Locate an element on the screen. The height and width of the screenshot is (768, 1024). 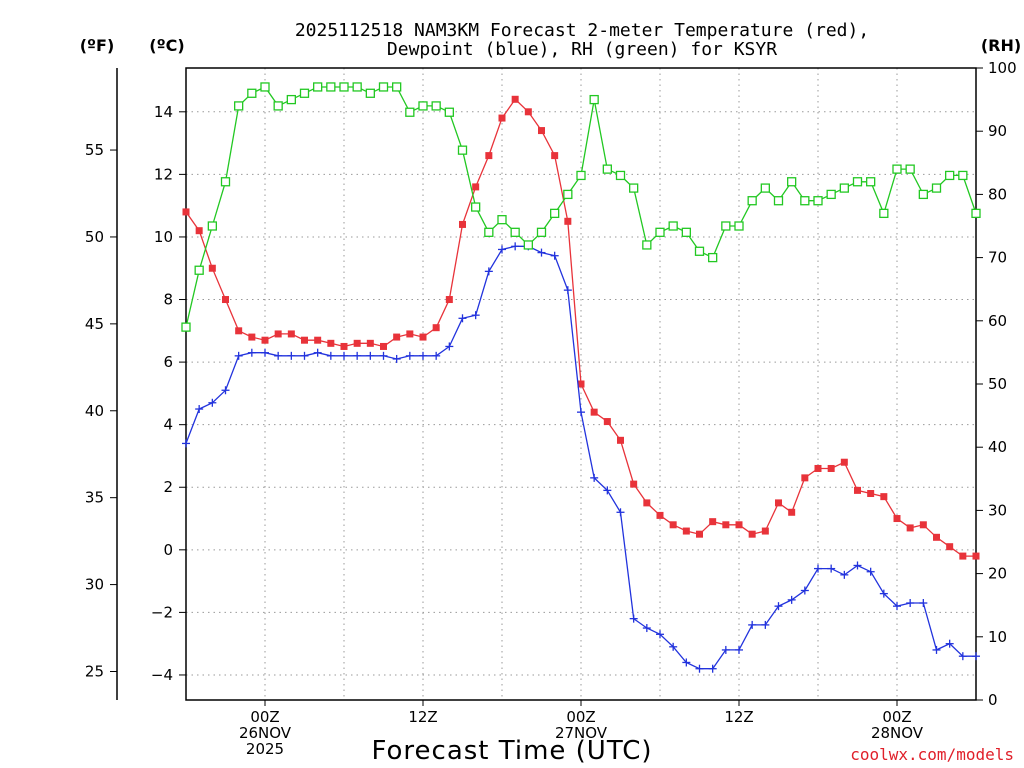
x-tick-label: 26NOV is located at coordinates (265, 733).